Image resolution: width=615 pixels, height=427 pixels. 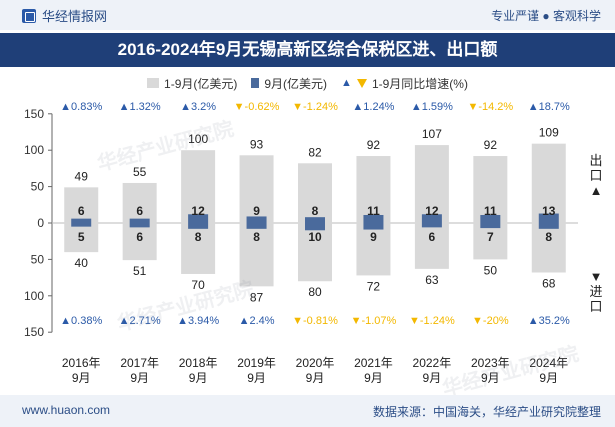 I want to click on label-import-growth: ▼-1.24%, so click(x=432, y=321).